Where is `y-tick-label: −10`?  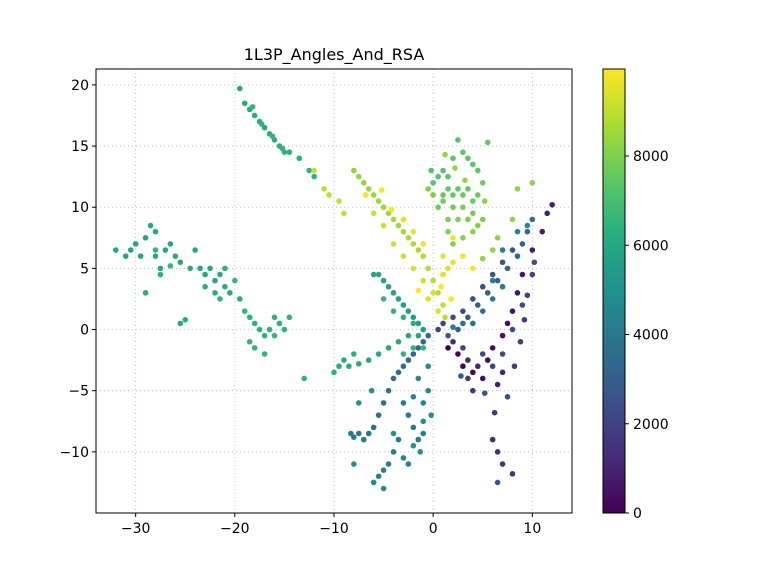 y-tick-label: −10 is located at coordinates (74, 453).